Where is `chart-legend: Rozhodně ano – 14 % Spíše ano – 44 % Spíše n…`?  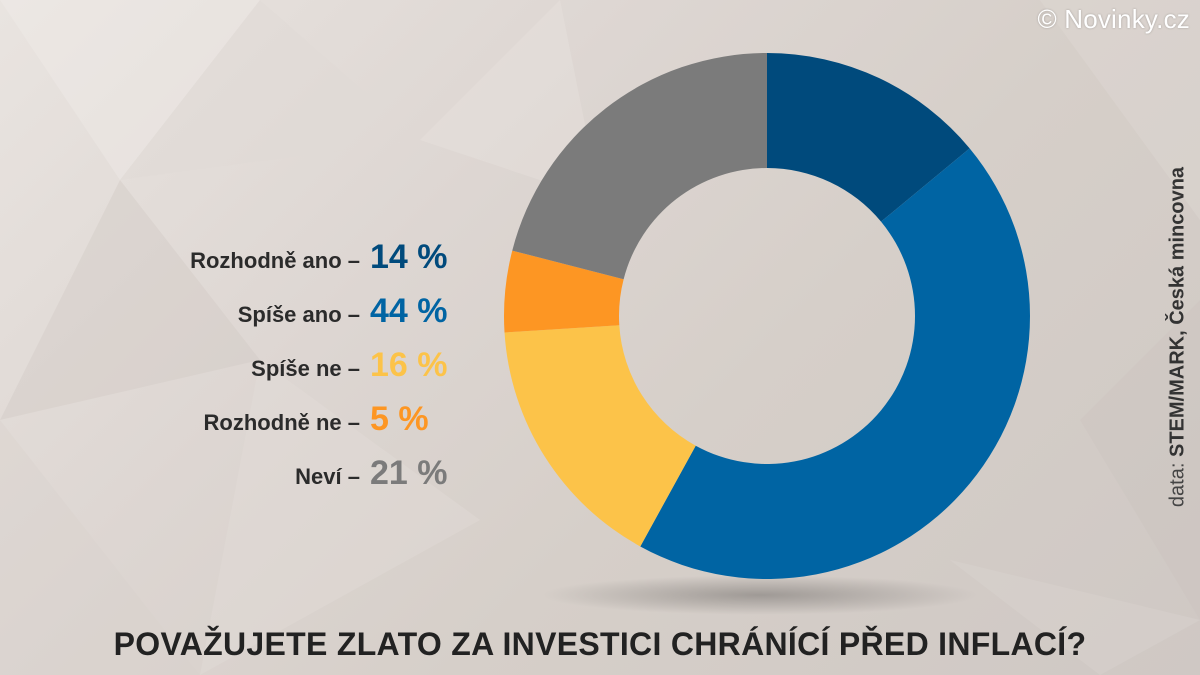
chart-legend: Rozhodně ano – 14 % Spíše ano – 44 % Spíše n… is located at coordinates (315, 373).